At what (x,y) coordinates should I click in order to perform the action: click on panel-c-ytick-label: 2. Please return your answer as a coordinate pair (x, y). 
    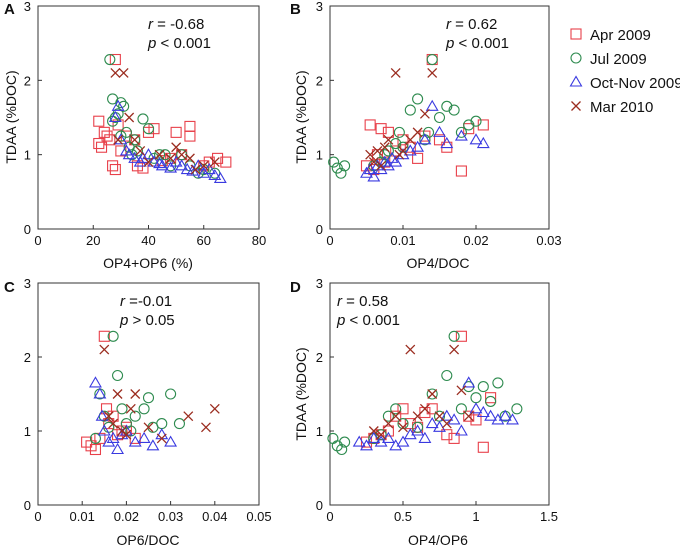
    Looking at the image, I should click on (27, 357).